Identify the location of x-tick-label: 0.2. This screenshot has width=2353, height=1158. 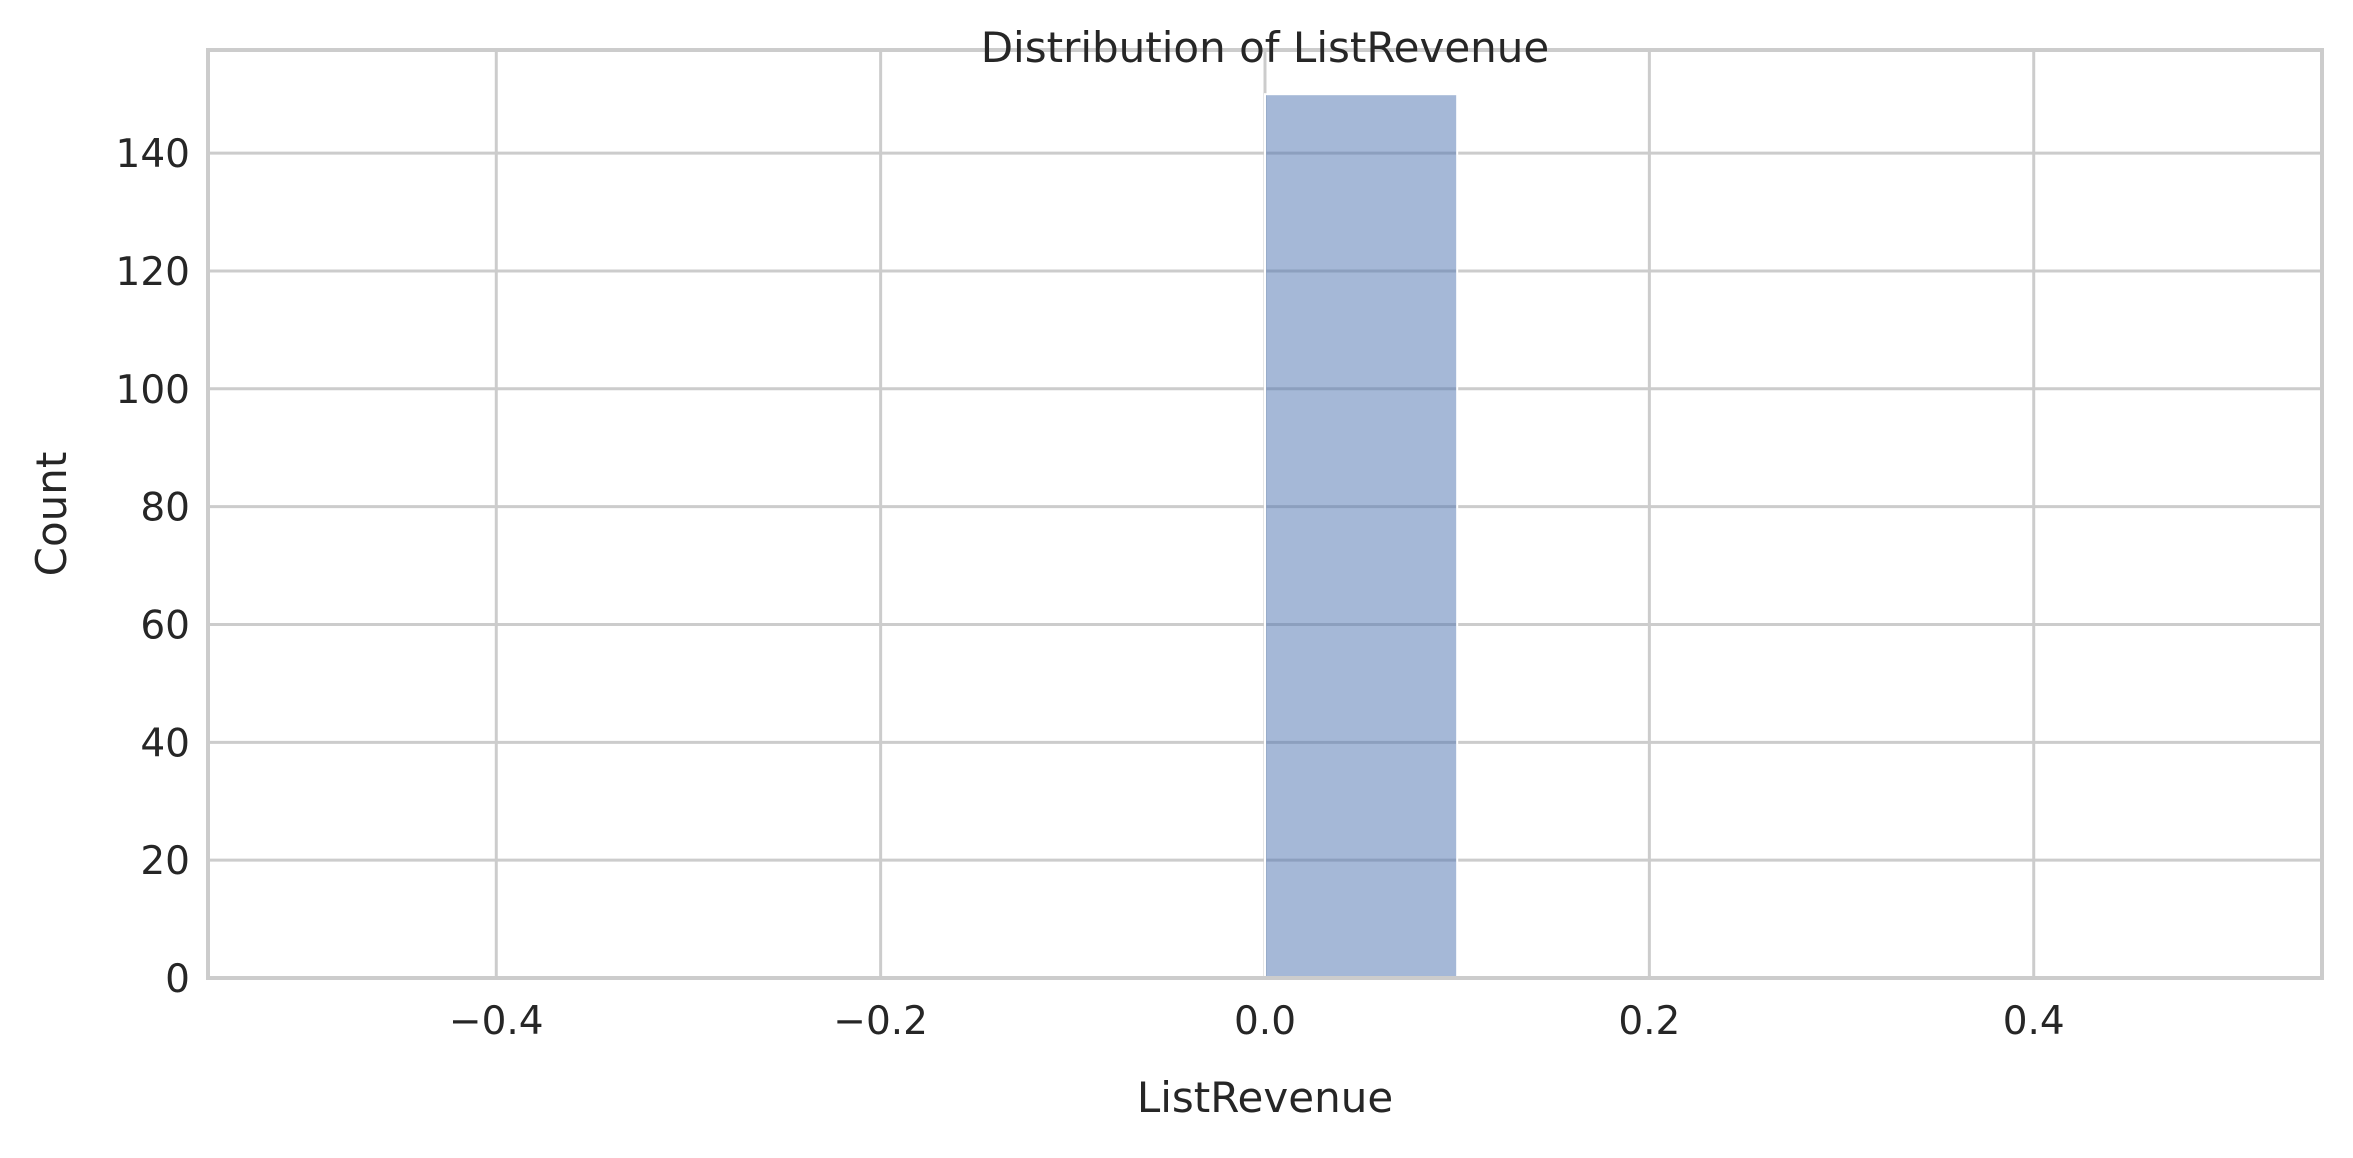
(1649, 1021).